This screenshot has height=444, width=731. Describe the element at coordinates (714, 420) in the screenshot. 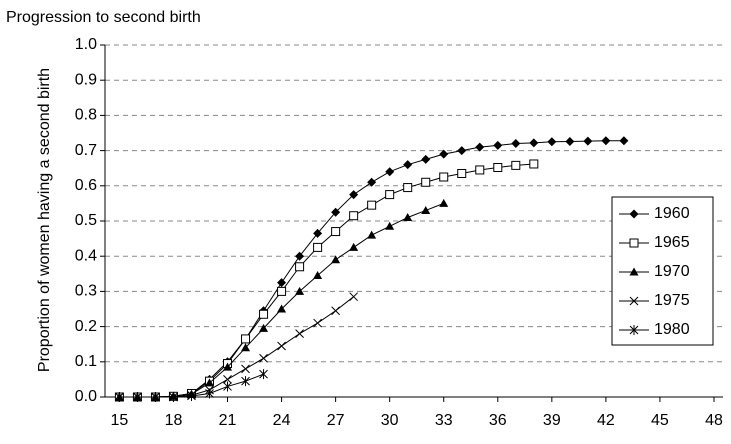

I see `x-tick-label: 48` at that location.